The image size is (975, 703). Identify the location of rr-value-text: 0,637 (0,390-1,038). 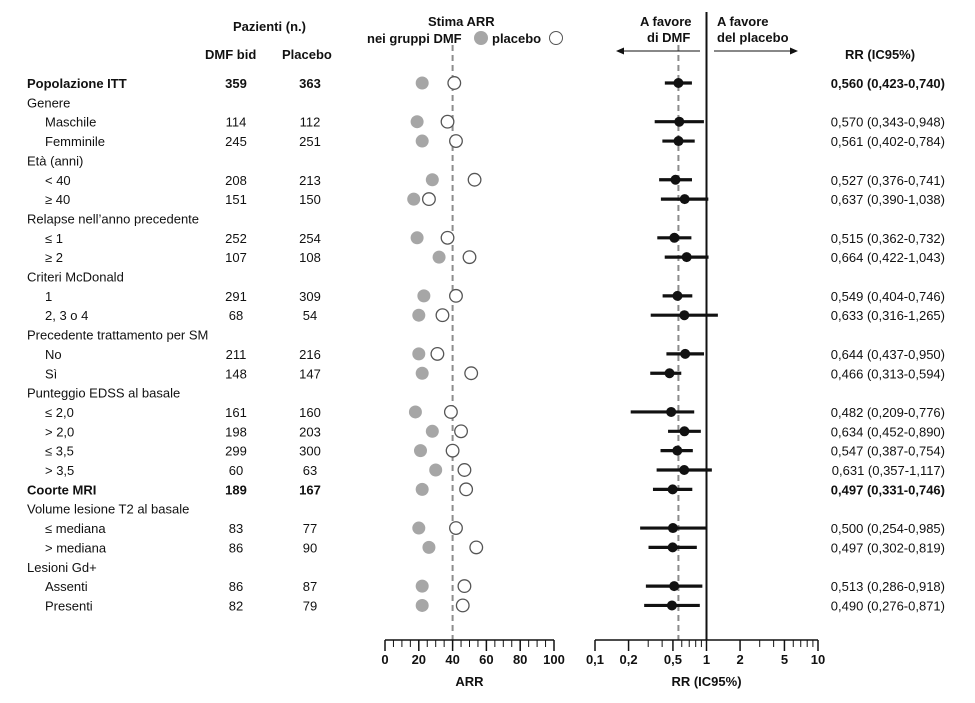
(888, 199).